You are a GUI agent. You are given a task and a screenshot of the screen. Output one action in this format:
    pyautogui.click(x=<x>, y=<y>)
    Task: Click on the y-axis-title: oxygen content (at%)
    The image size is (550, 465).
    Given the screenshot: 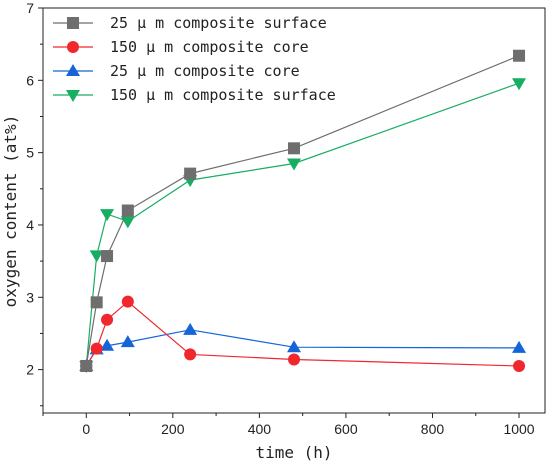 What is the action you would take?
    pyautogui.click(x=10, y=211)
    